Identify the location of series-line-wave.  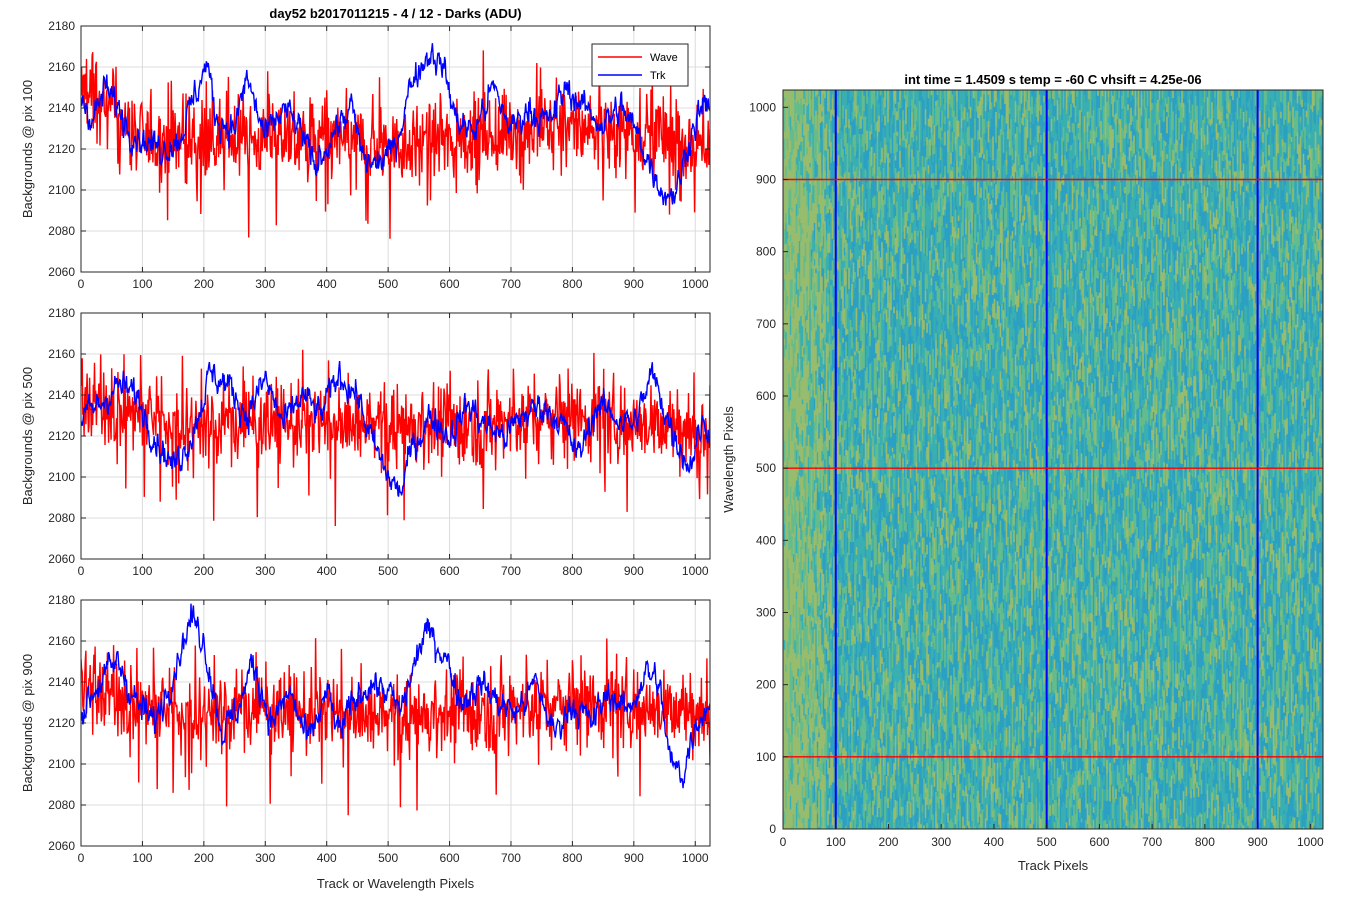
(395, 438).